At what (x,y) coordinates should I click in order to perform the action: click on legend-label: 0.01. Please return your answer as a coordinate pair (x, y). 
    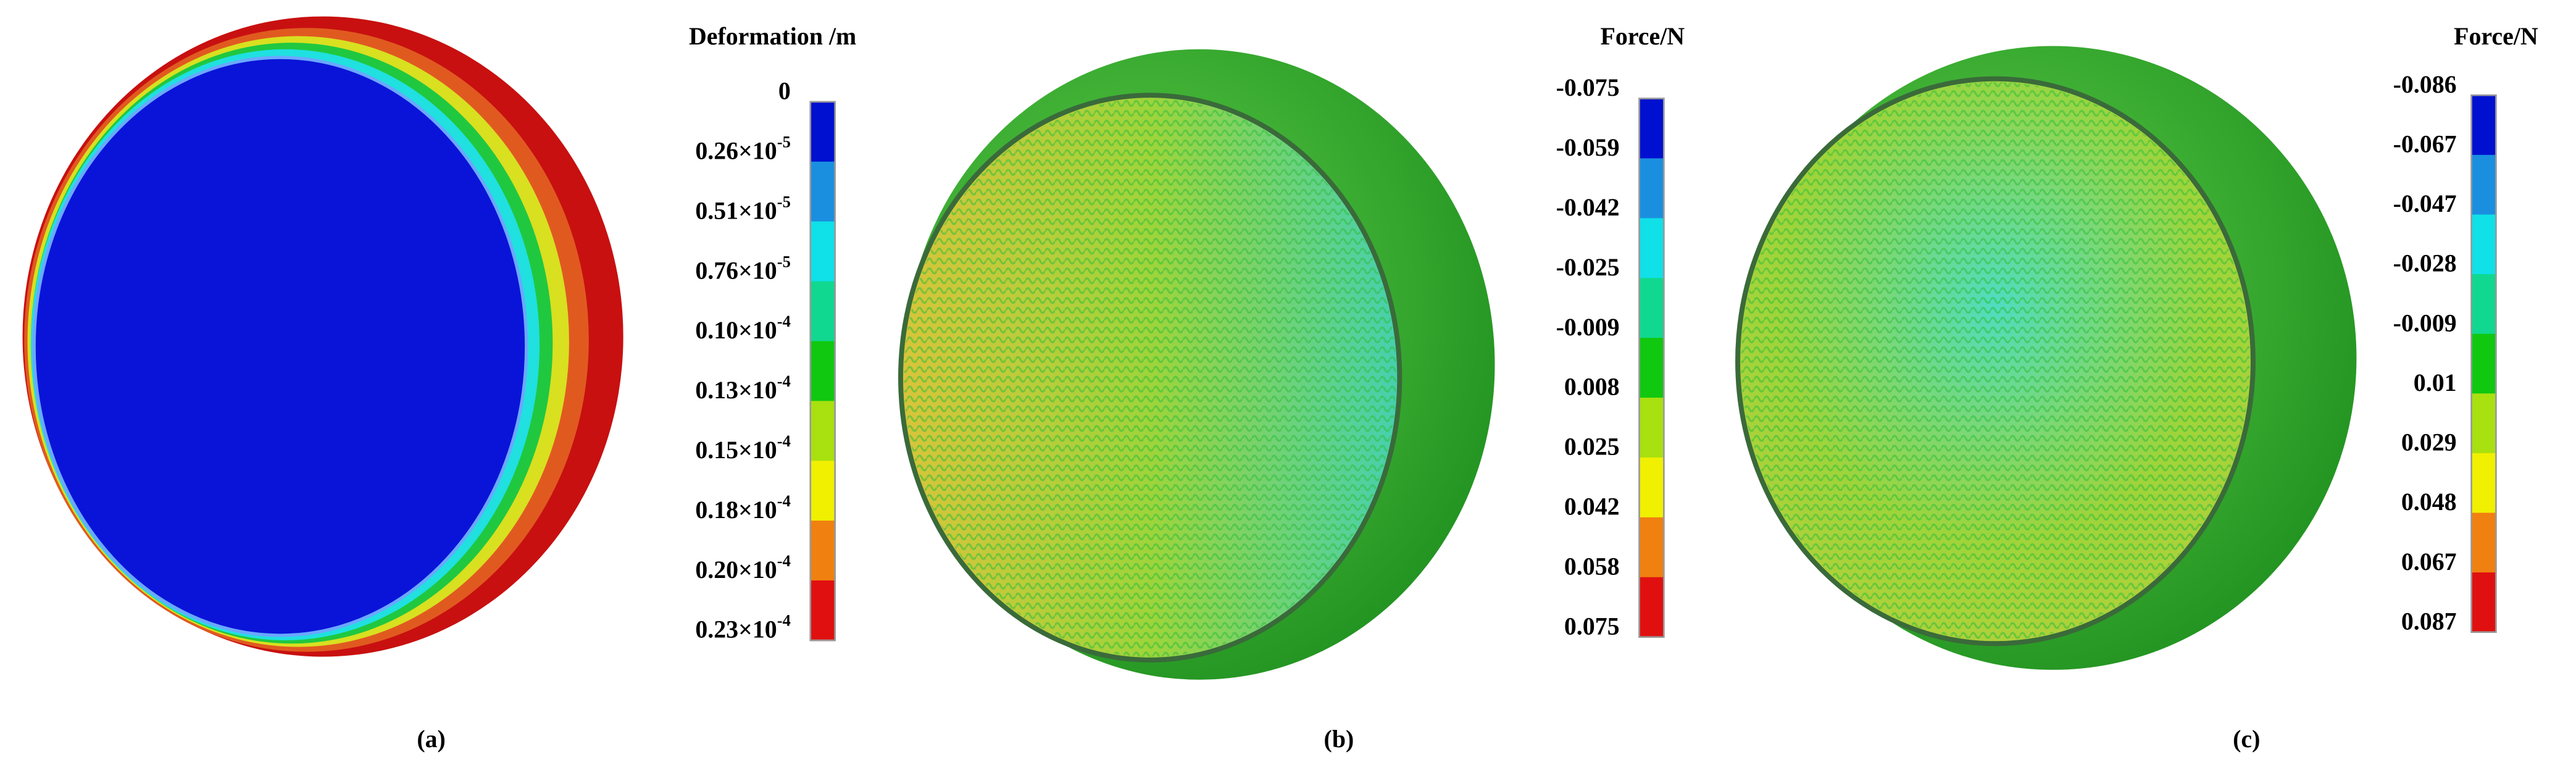
    Looking at the image, I should click on (2435, 382).